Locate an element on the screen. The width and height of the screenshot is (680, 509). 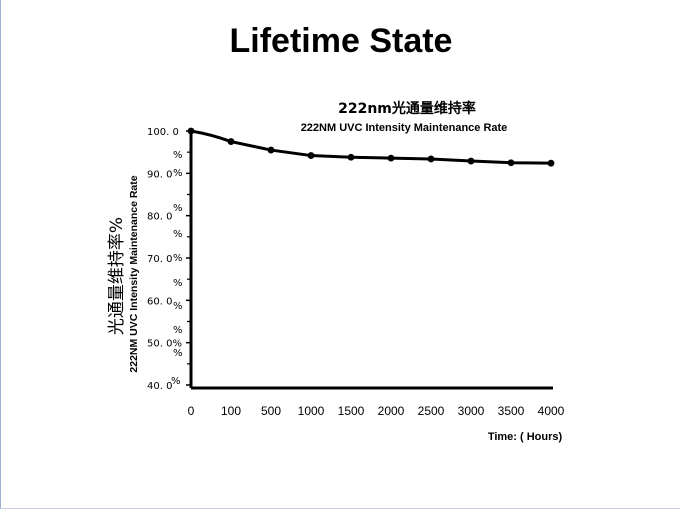
y-axis-label-en: 222NM UVC Intensity Maintenance Rate is located at coordinates (134, 273).